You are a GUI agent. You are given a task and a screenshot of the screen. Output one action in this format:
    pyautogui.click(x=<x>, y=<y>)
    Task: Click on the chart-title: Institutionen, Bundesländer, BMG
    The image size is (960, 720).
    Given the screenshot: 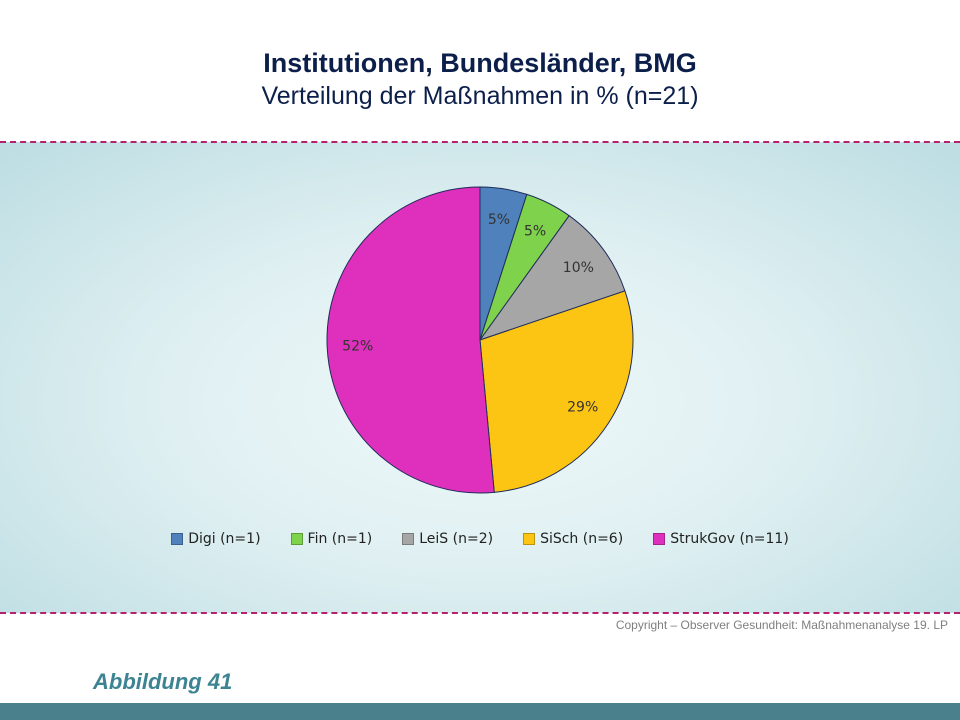 What is the action you would take?
    pyautogui.click(x=480, y=63)
    